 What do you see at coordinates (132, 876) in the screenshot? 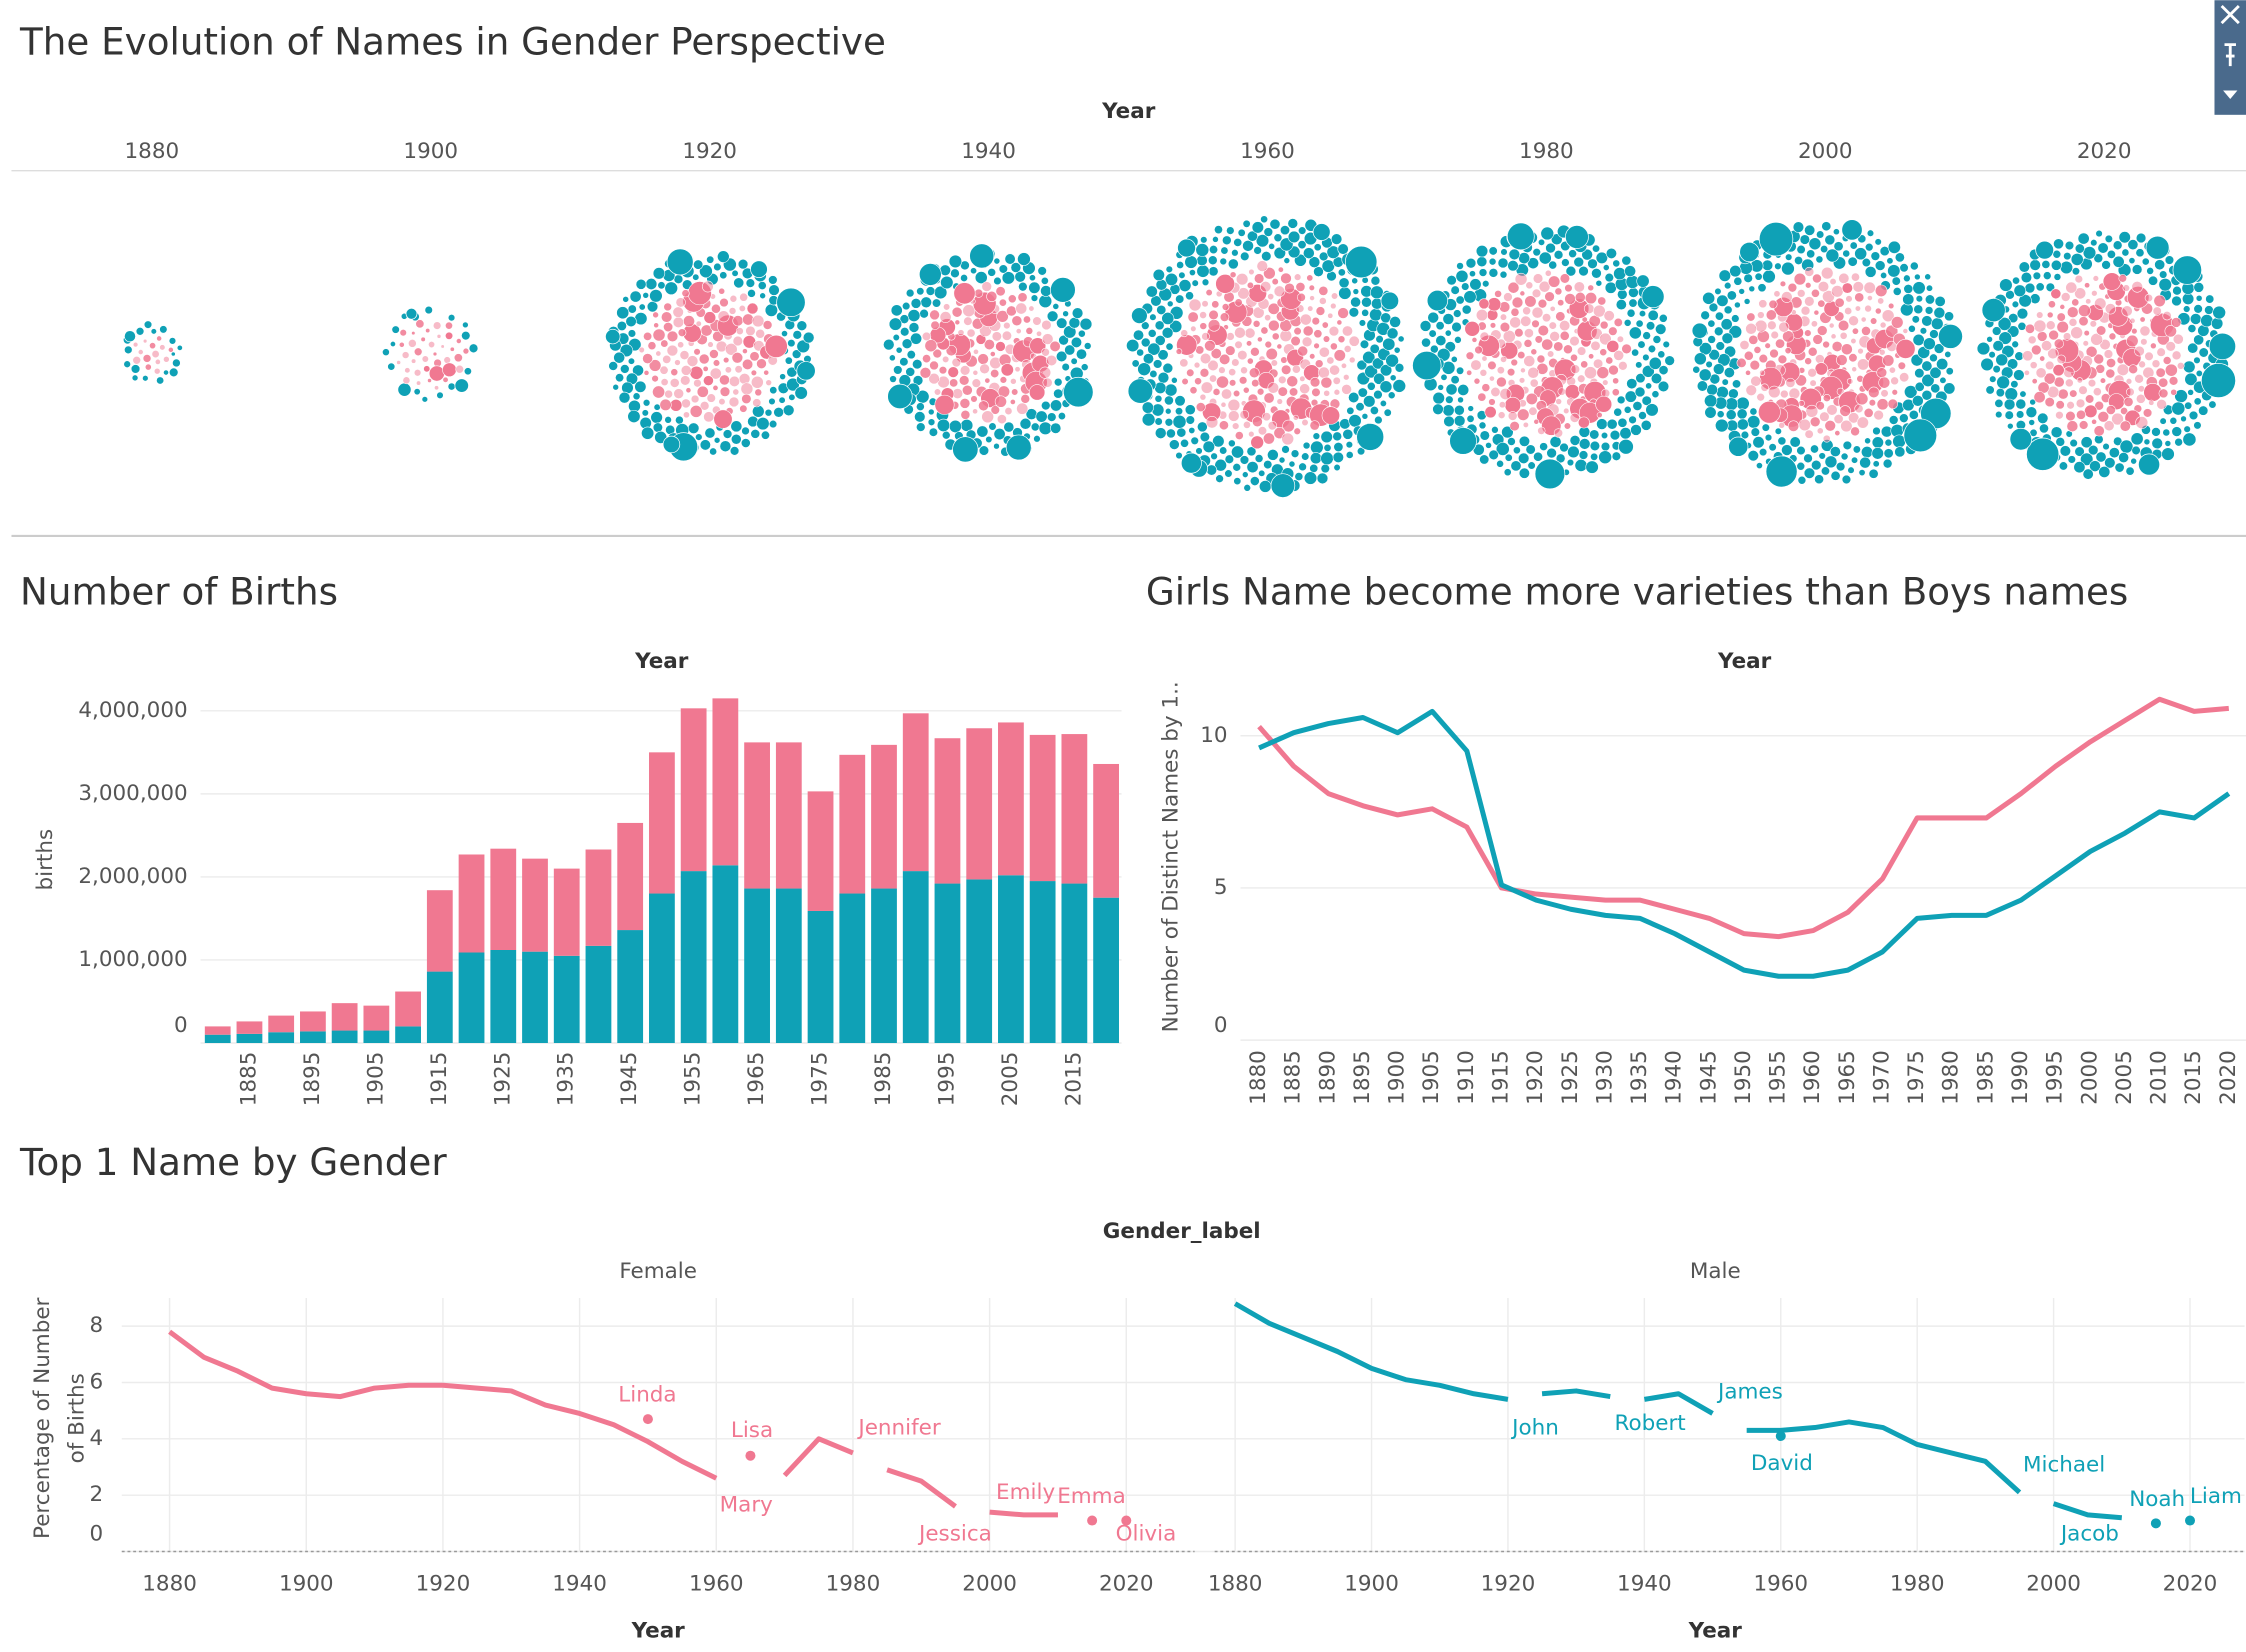
I see `y-tick-label: 2,000,000` at bounding box center [132, 876].